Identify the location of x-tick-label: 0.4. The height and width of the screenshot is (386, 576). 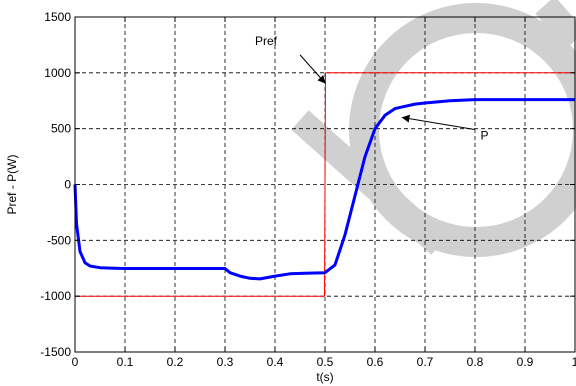
(275, 362).